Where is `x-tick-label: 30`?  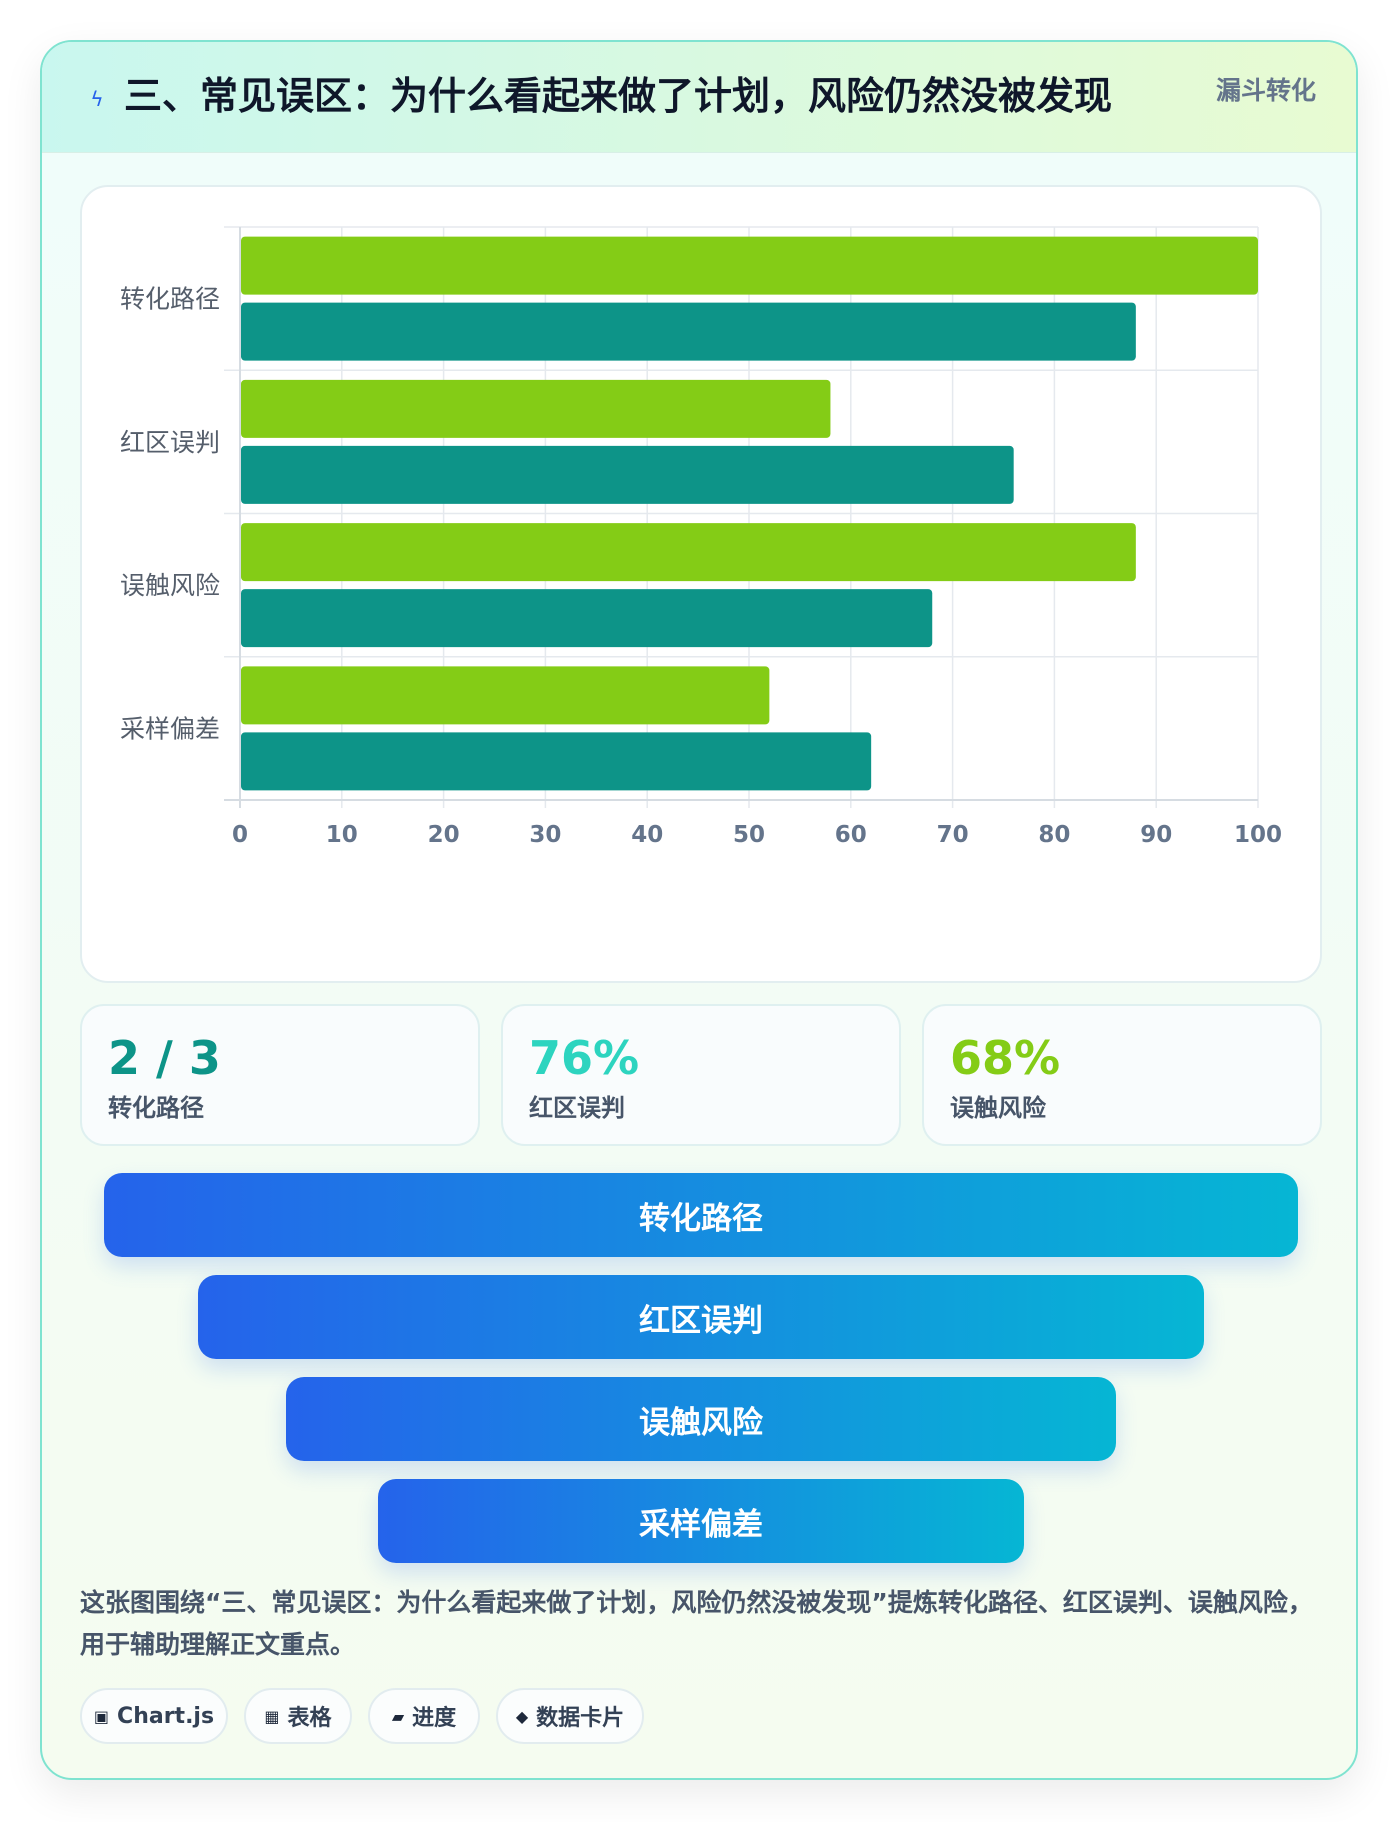 x-tick-label: 30 is located at coordinates (545, 835).